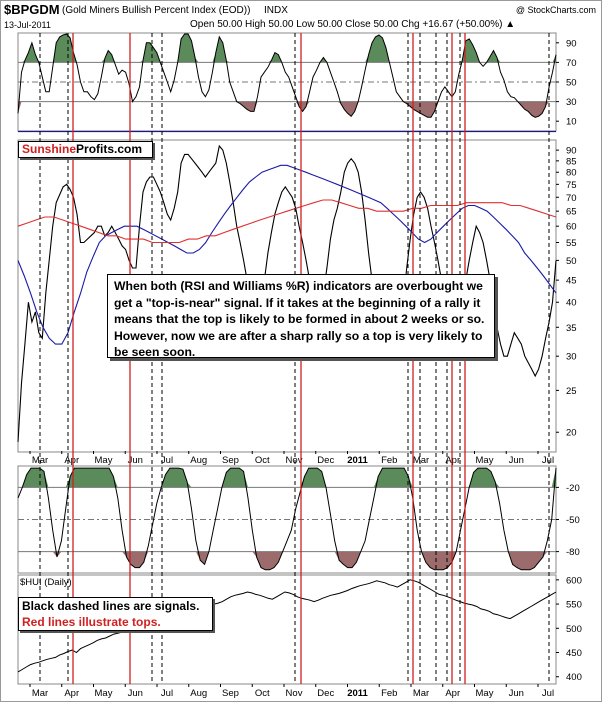  Describe the element at coordinates (389, 693) in the screenshot. I see `bottom-month-label: Feb` at that location.